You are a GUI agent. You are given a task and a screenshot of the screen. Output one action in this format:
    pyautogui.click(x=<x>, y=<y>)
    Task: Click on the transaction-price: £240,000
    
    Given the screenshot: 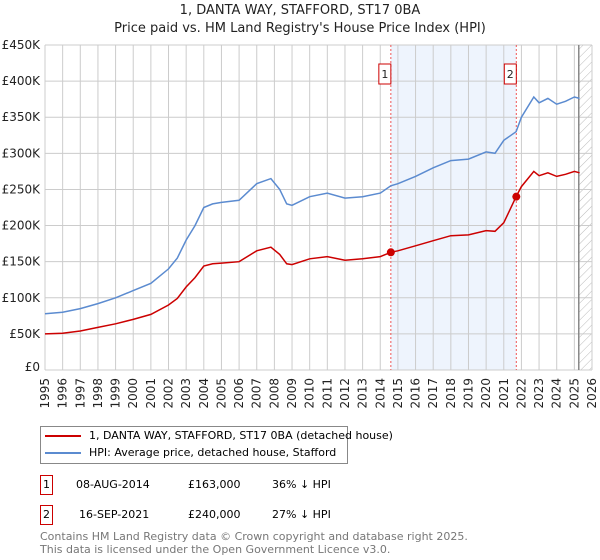 What is the action you would take?
    pyautogui.click(x=214, y=514)
    